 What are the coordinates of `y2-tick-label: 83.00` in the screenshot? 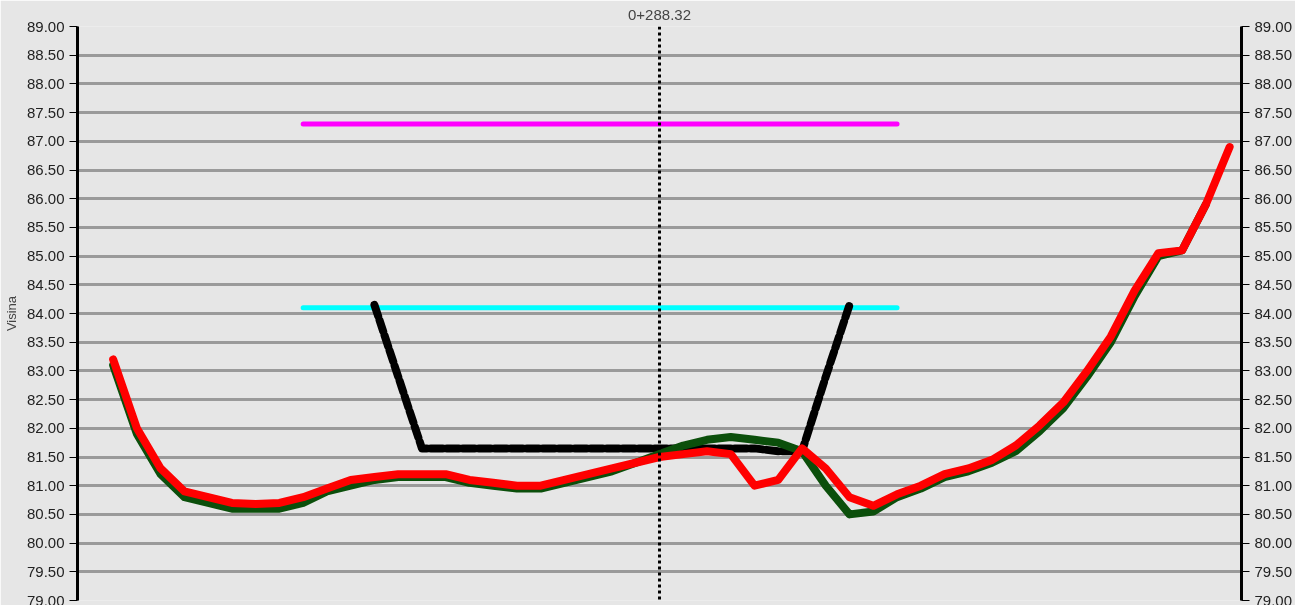 It's located at (1273, 370).